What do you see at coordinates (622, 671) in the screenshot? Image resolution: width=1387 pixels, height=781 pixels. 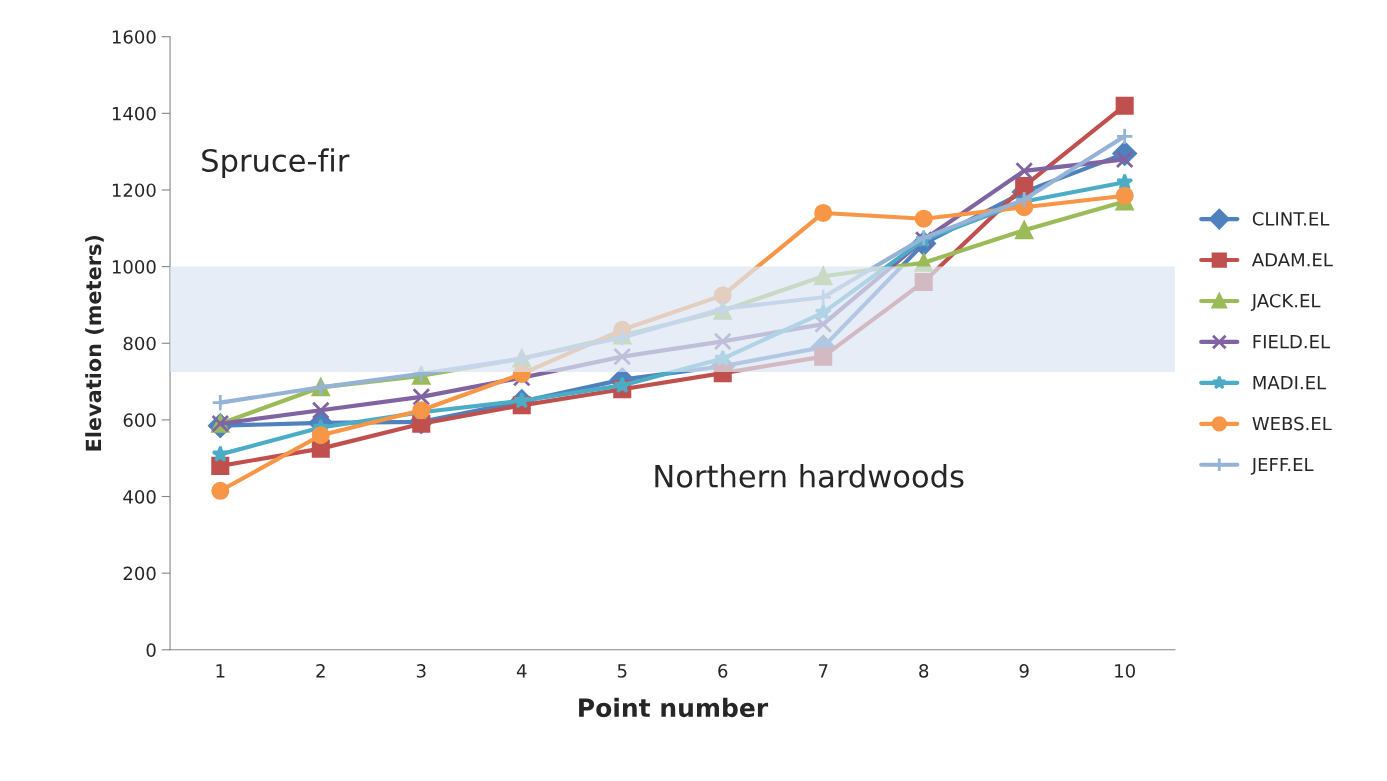 I see `x-tick-label: 5` at bounding box center [622, 671].